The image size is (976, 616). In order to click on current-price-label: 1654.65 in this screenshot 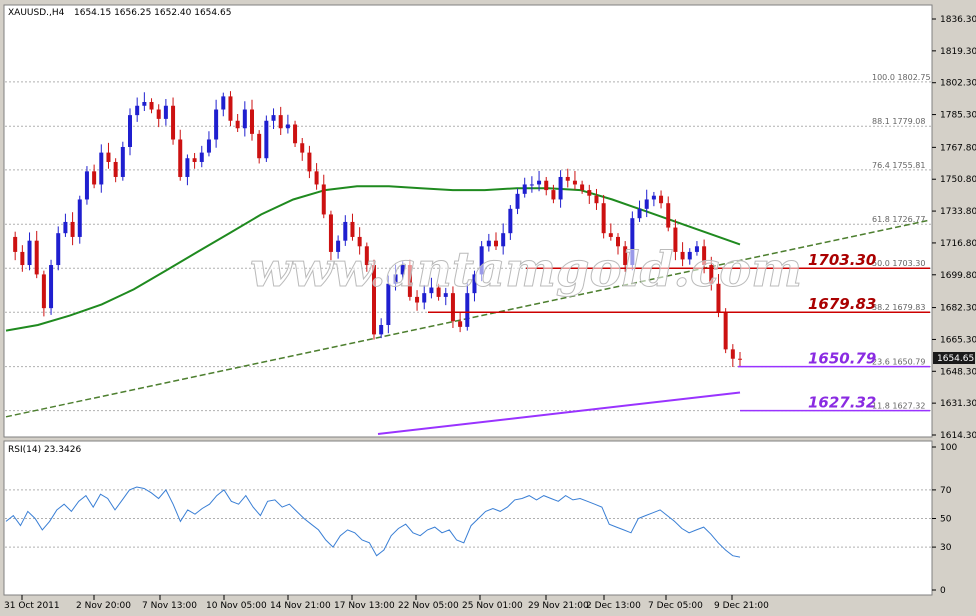, I will do `click(955, 359)`.